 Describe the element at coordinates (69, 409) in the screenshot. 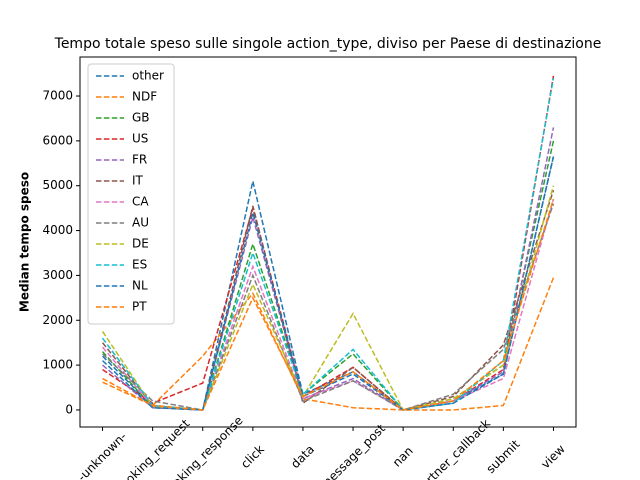

I see `y-tick-label: 0` at that location.